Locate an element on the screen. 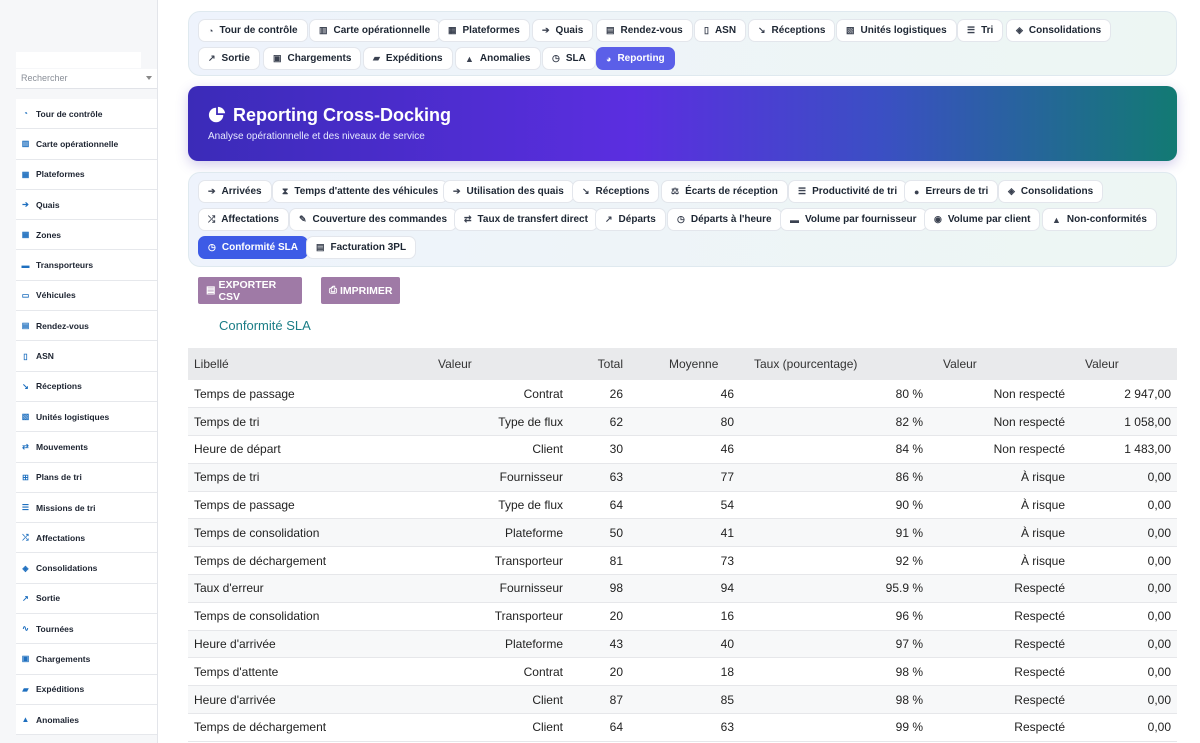 This screenshot has width=1200, height=743. users-icon: ◉ is located at coordinates (938, 219).